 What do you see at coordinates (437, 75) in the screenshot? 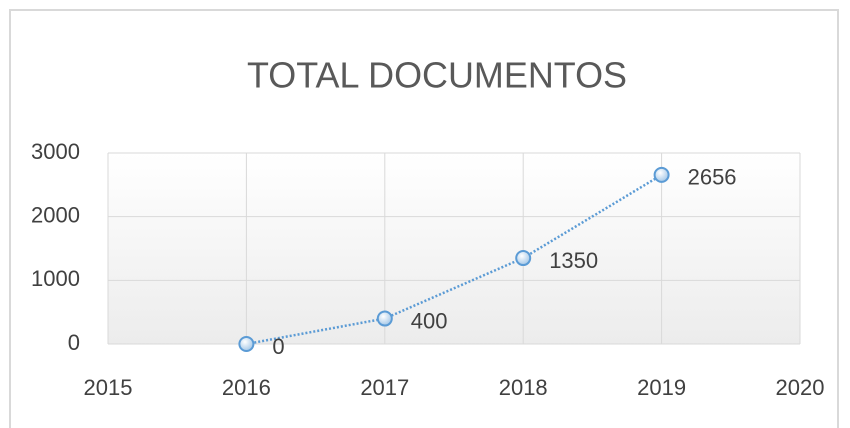
I see `chart-title: TOTAL DOCUMENTOS` at bounding box center [437, 75].